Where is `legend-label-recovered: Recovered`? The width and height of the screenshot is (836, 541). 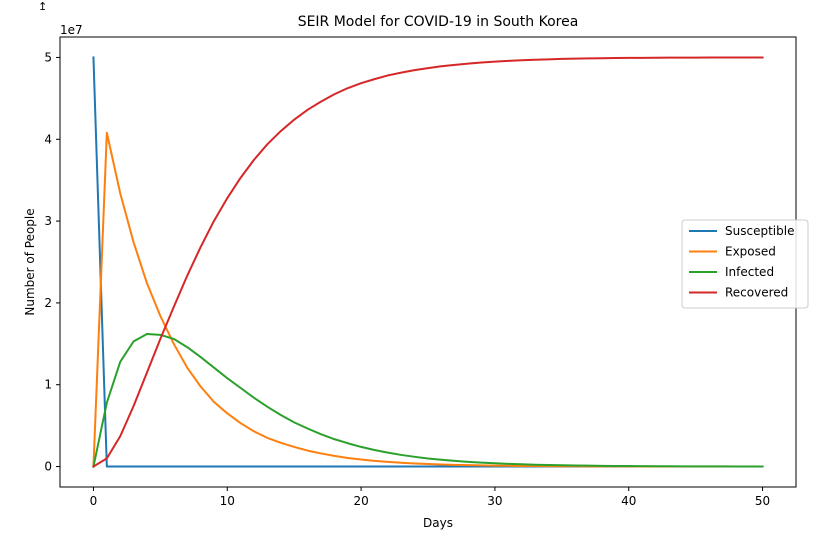
legend-label-recovered: Recovered is located at coordinates (756, 293).